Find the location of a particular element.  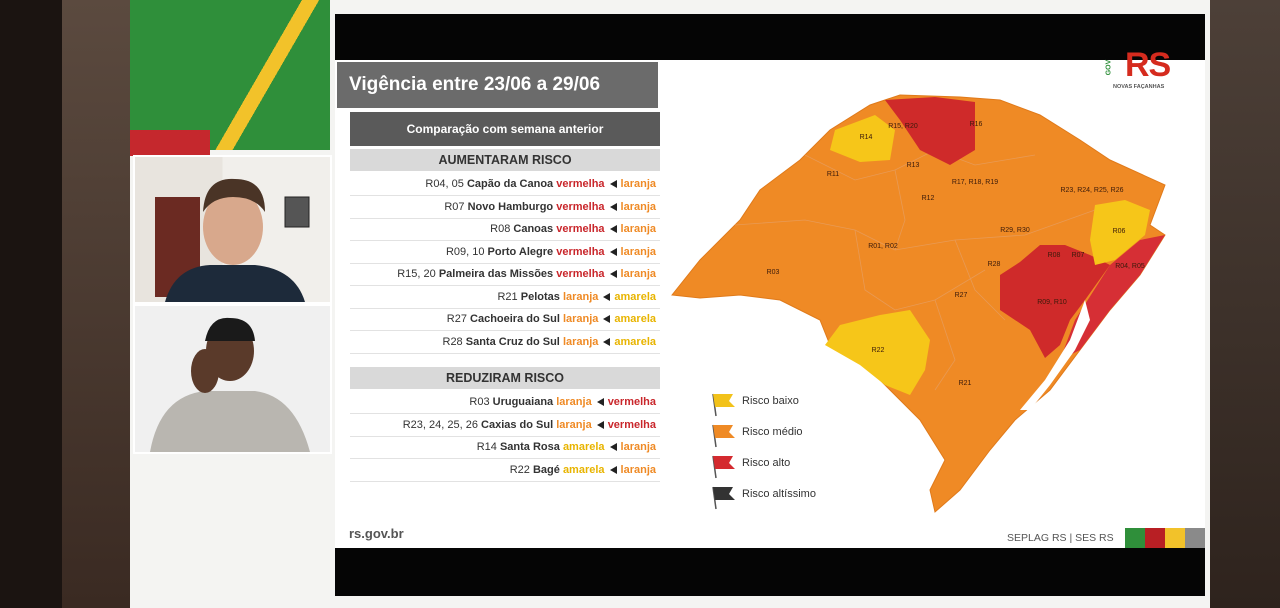

comparison-row: R27 Cachoeira do Sul laranja amarela is located at coordinates (505, 319).